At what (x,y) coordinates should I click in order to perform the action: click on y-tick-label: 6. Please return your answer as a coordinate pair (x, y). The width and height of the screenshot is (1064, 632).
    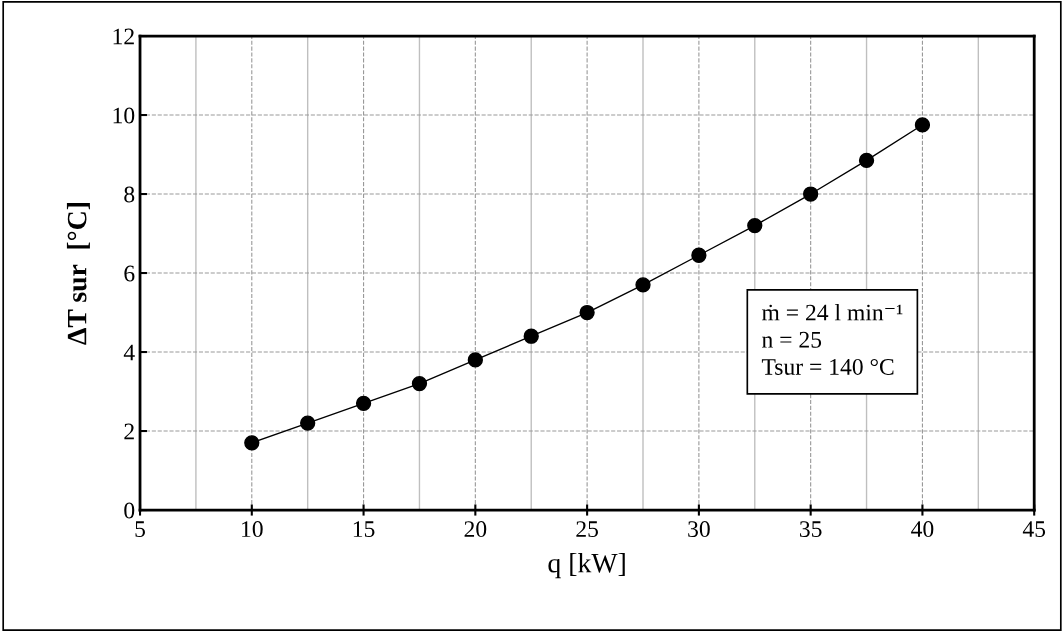
    Looking at the image, I should click on (129, 273).